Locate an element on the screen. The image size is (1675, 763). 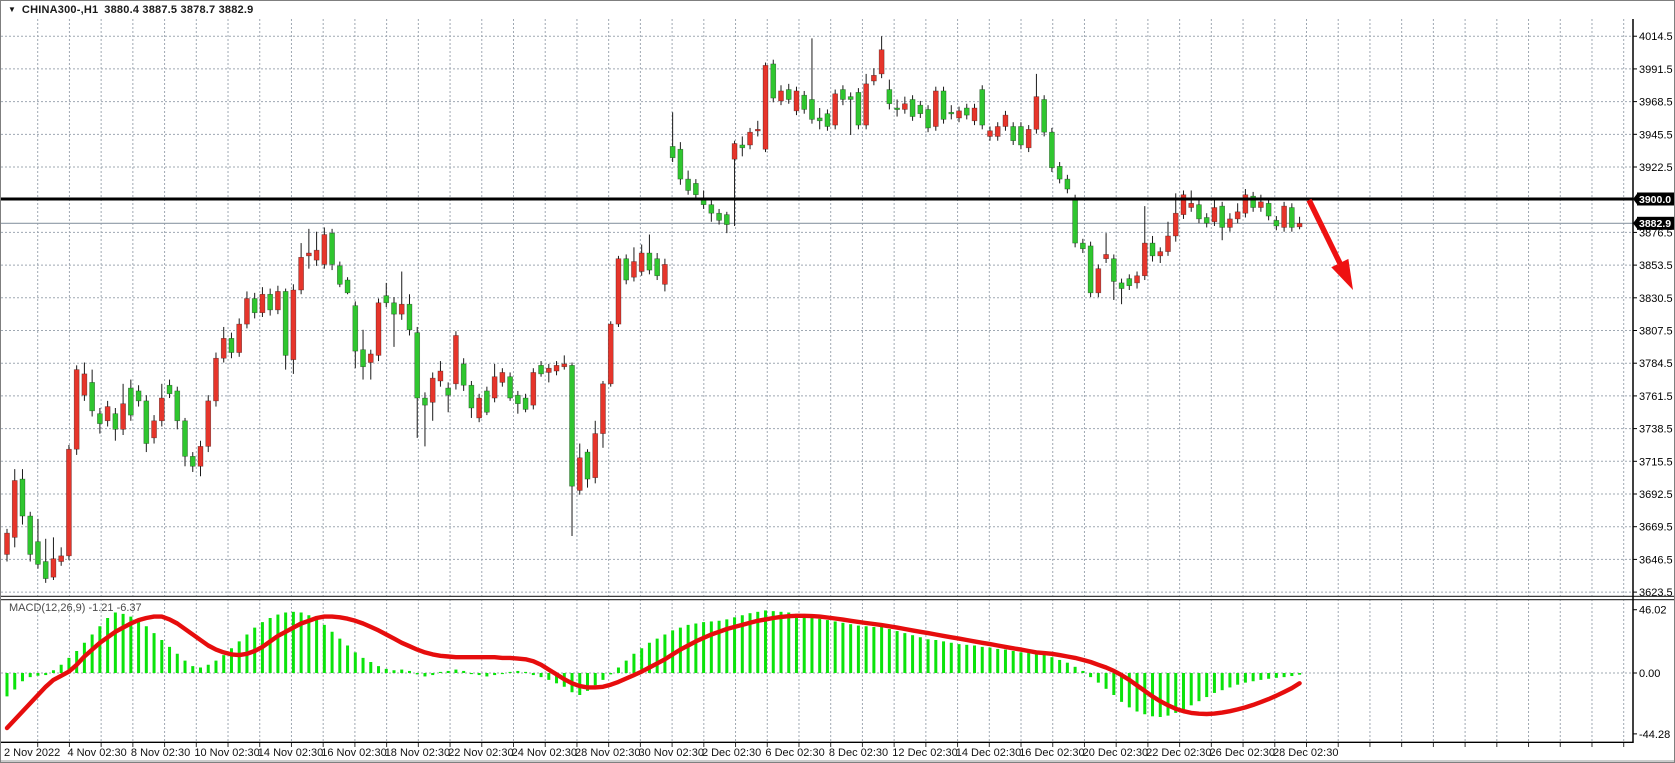
svg-text: 12 Dec 02:30 is located at coordinates (924, 753).